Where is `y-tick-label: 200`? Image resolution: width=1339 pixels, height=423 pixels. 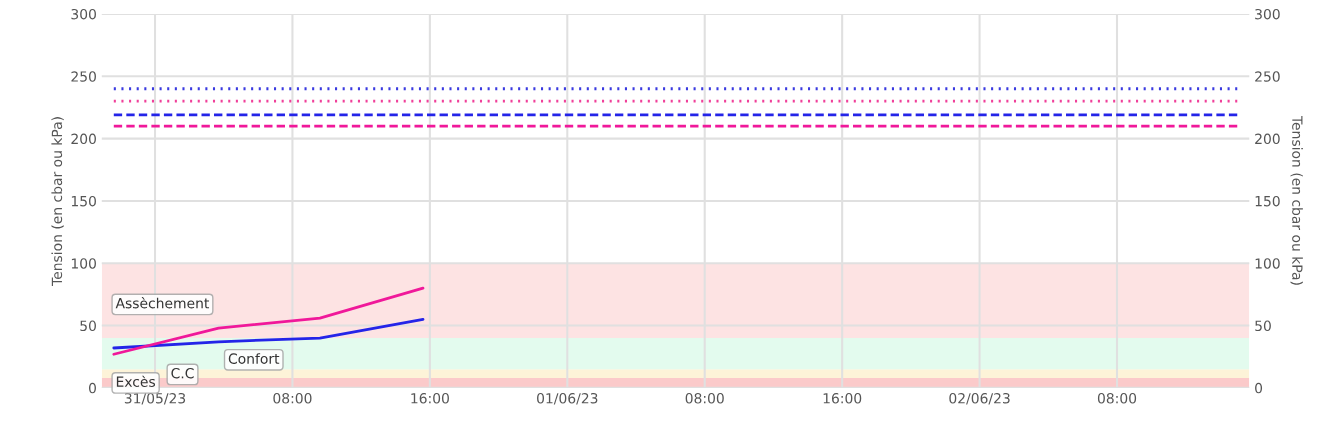 y-tick-label: 200 is located at coordinates (83, 139).